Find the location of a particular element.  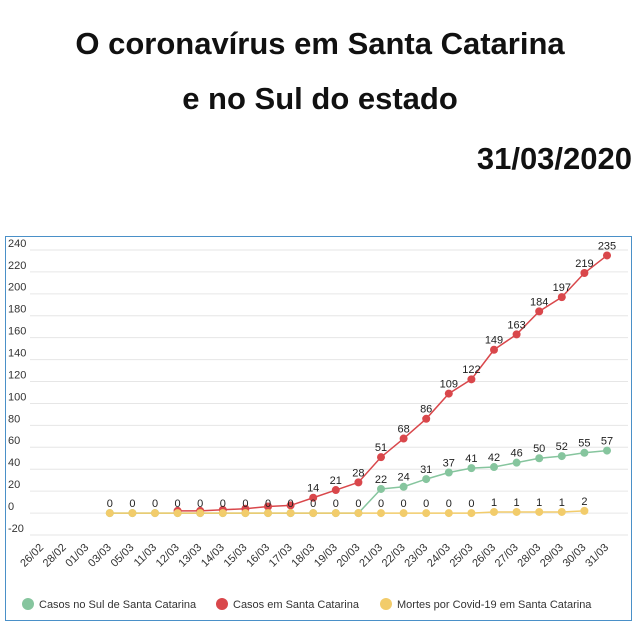

value-label: 109 is located at coordinates (449, 384).